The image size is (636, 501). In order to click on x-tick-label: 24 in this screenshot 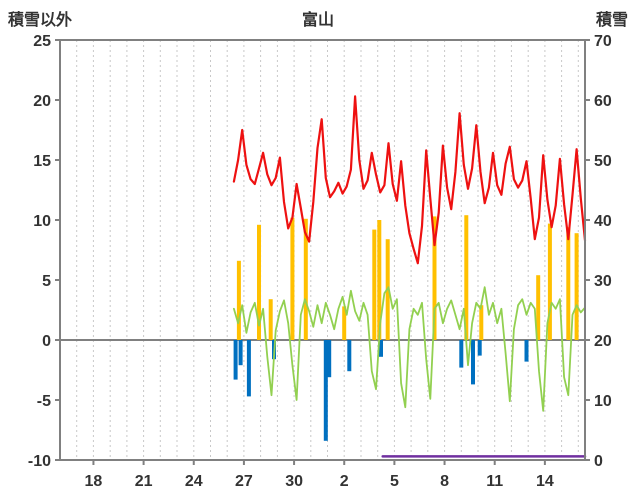, I will do `click(194, 481)`.